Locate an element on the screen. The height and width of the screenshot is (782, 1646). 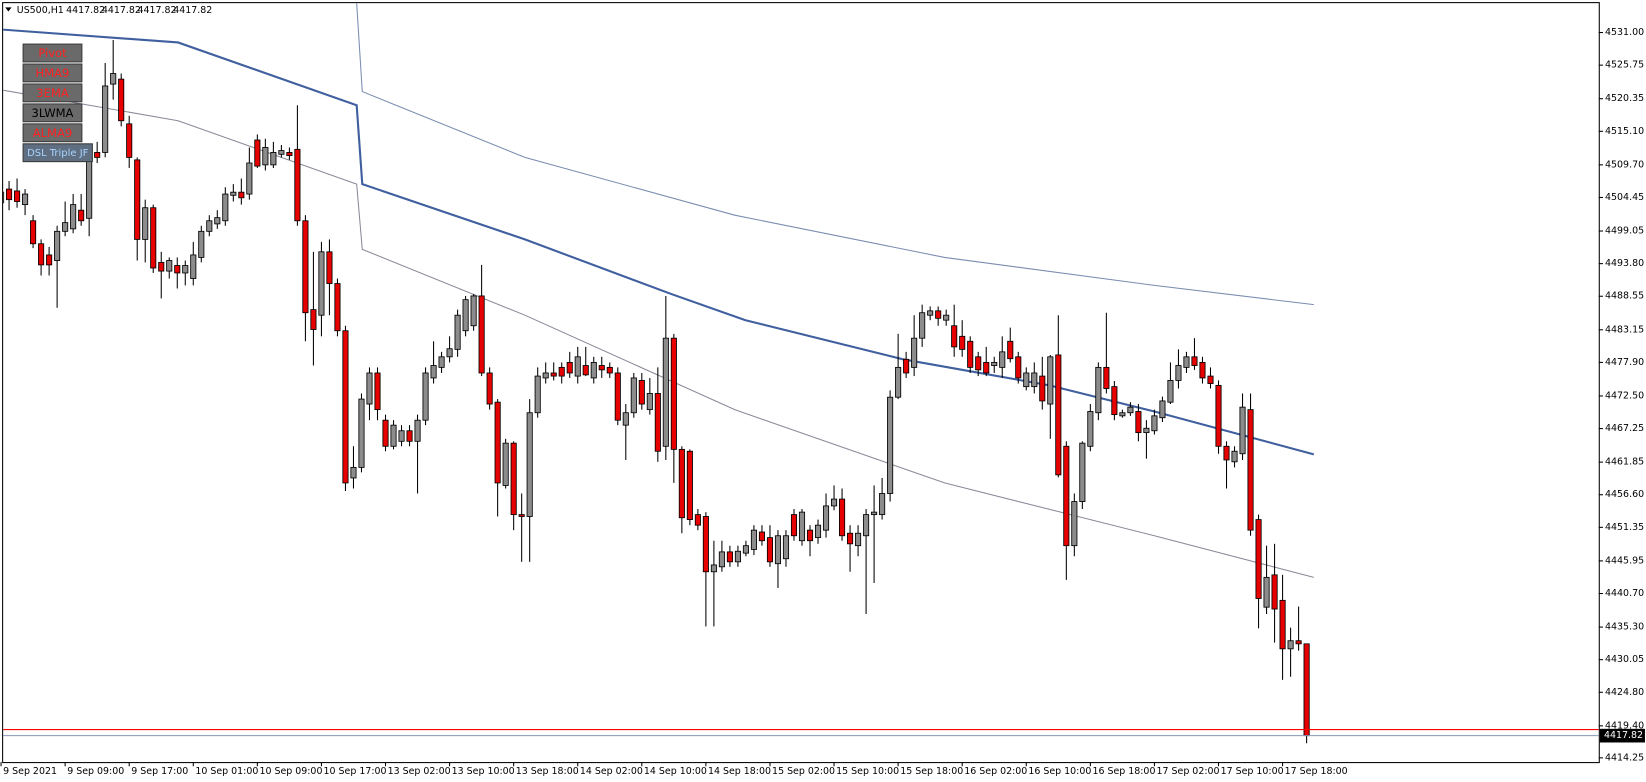
y-tick-label: 4520.35 is located at coordinates (1624, 98).